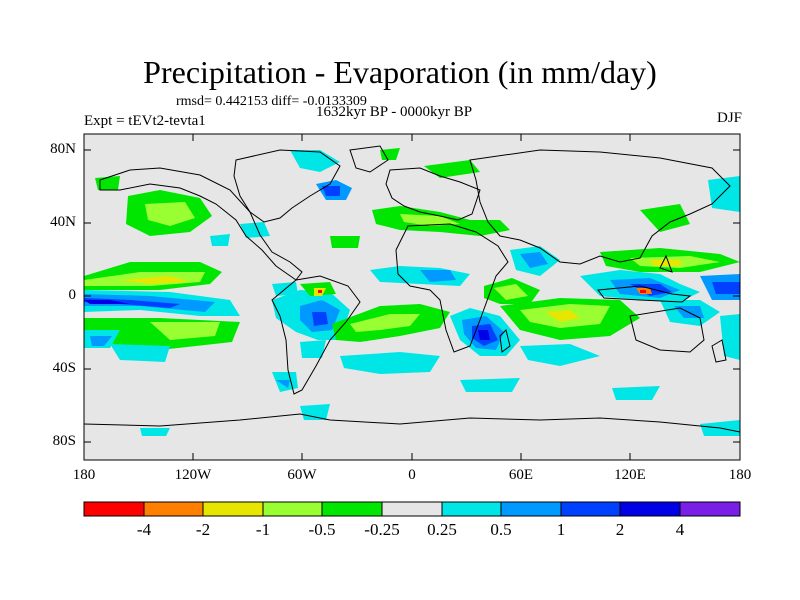  I want to click on colorbar-label: 1, so click(561, 529).